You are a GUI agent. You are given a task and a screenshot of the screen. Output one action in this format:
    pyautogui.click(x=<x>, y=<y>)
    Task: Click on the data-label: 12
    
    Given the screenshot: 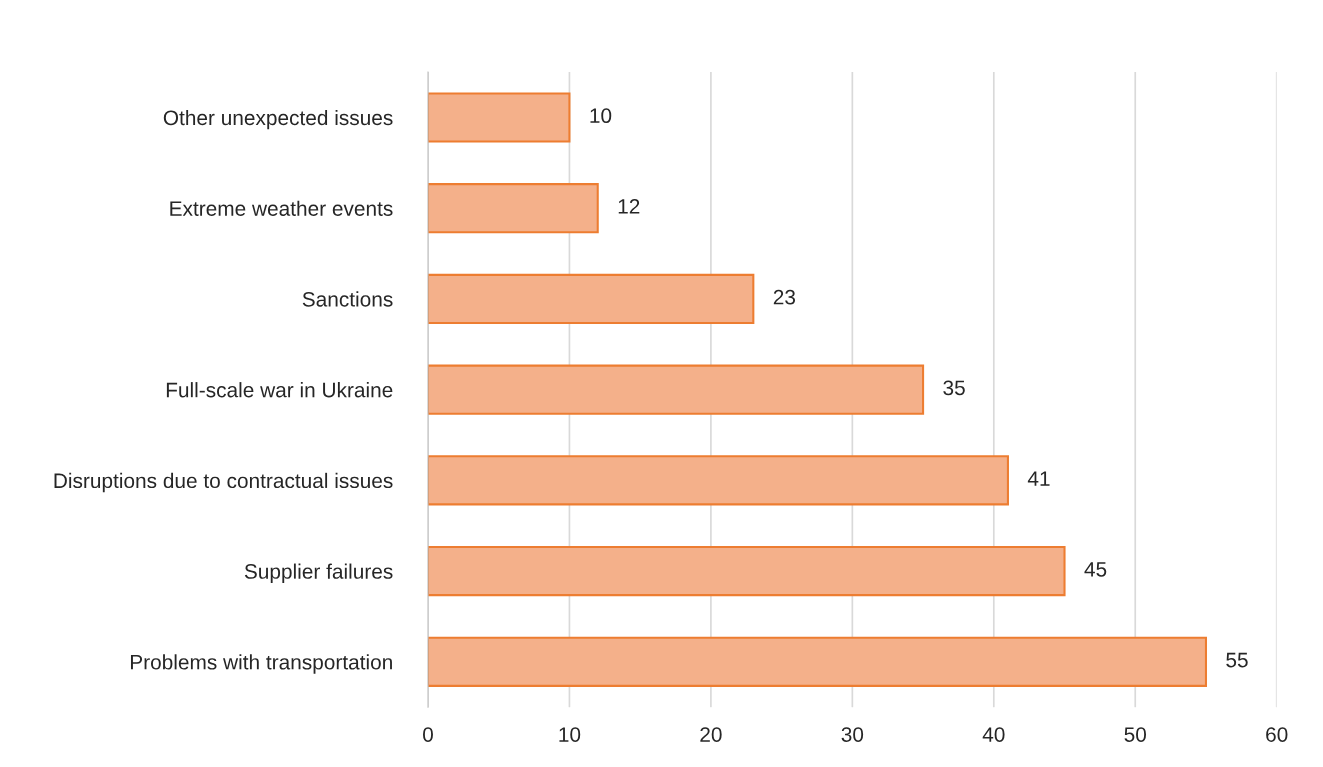 What is the action you would take?
    pyautogui.click(x=629, y=206)
    